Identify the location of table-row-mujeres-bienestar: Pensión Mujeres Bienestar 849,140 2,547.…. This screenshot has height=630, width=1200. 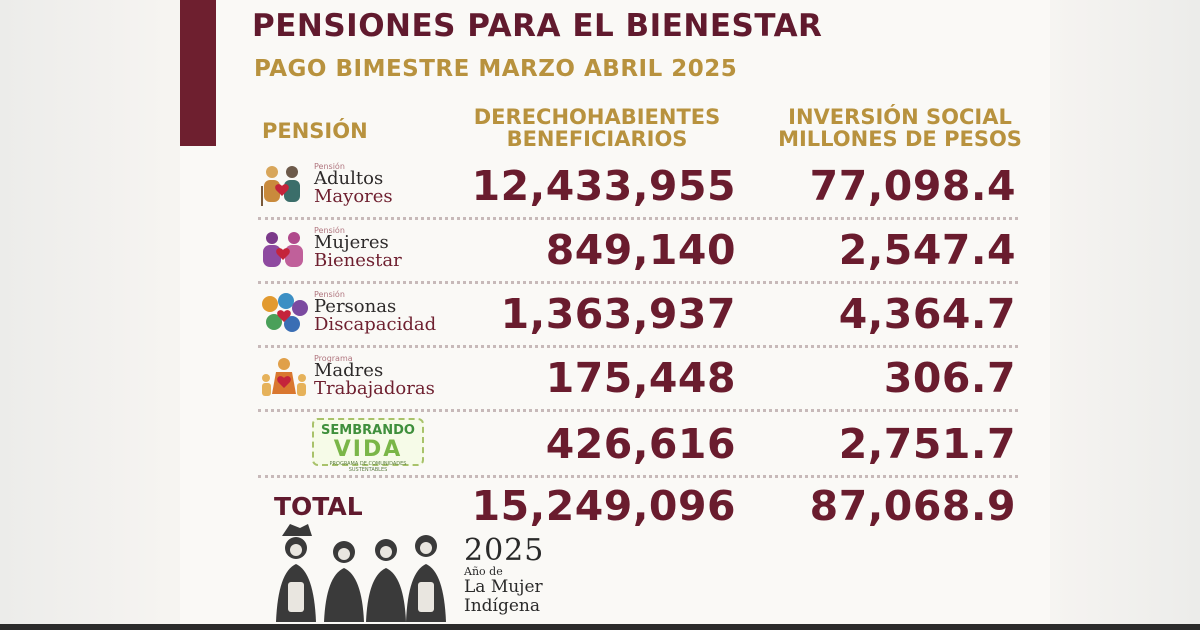
(638, 254).